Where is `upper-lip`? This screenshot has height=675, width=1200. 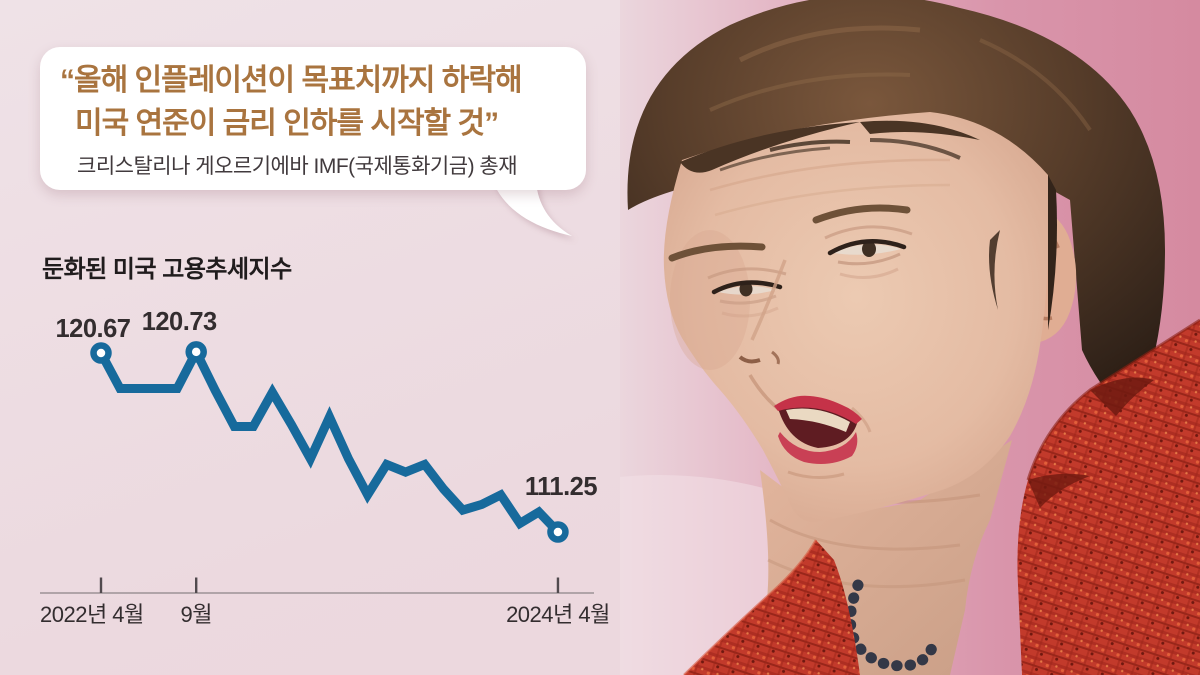 upper-lip is located at coordinates (818, 409).